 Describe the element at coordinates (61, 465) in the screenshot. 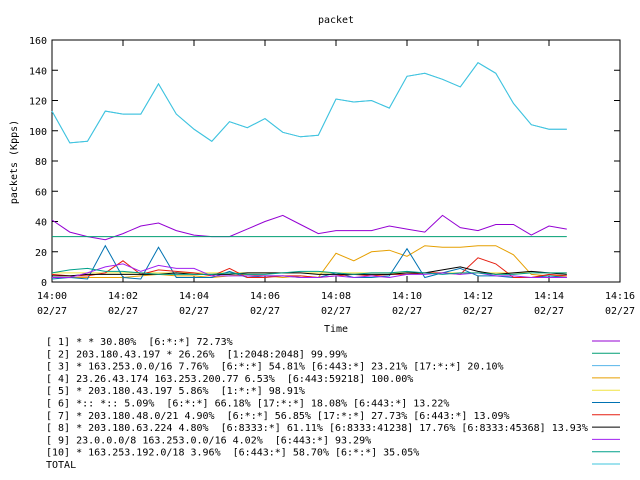

I see `legend-entry-label: TOTAL` at that location.